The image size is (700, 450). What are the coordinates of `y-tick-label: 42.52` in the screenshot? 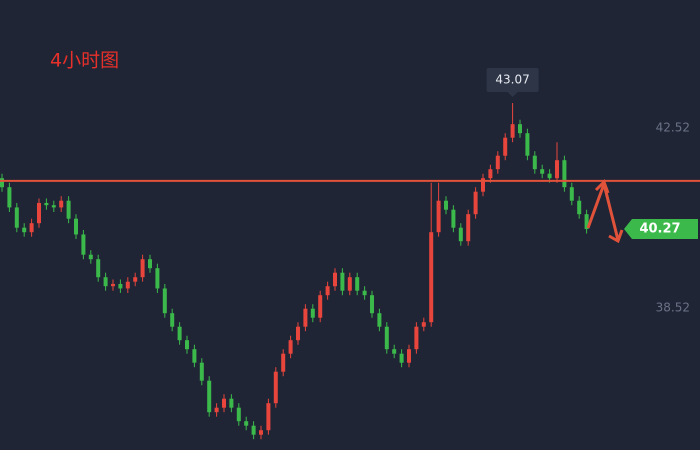 It's located at (673, 127).